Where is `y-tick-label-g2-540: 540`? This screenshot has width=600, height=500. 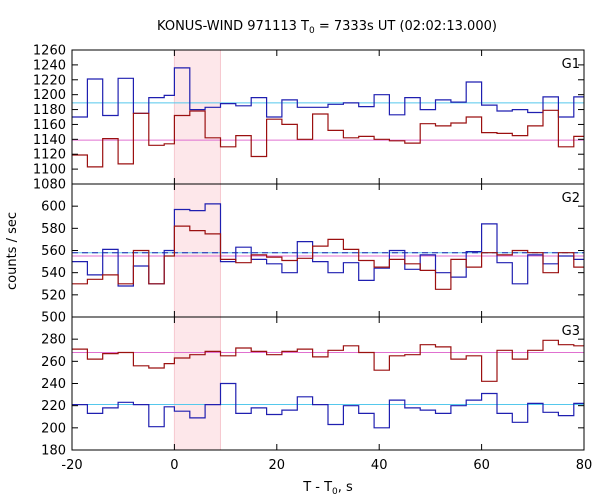
y-tick-label-g2-540: 540 is located at coordinates (53, 273).